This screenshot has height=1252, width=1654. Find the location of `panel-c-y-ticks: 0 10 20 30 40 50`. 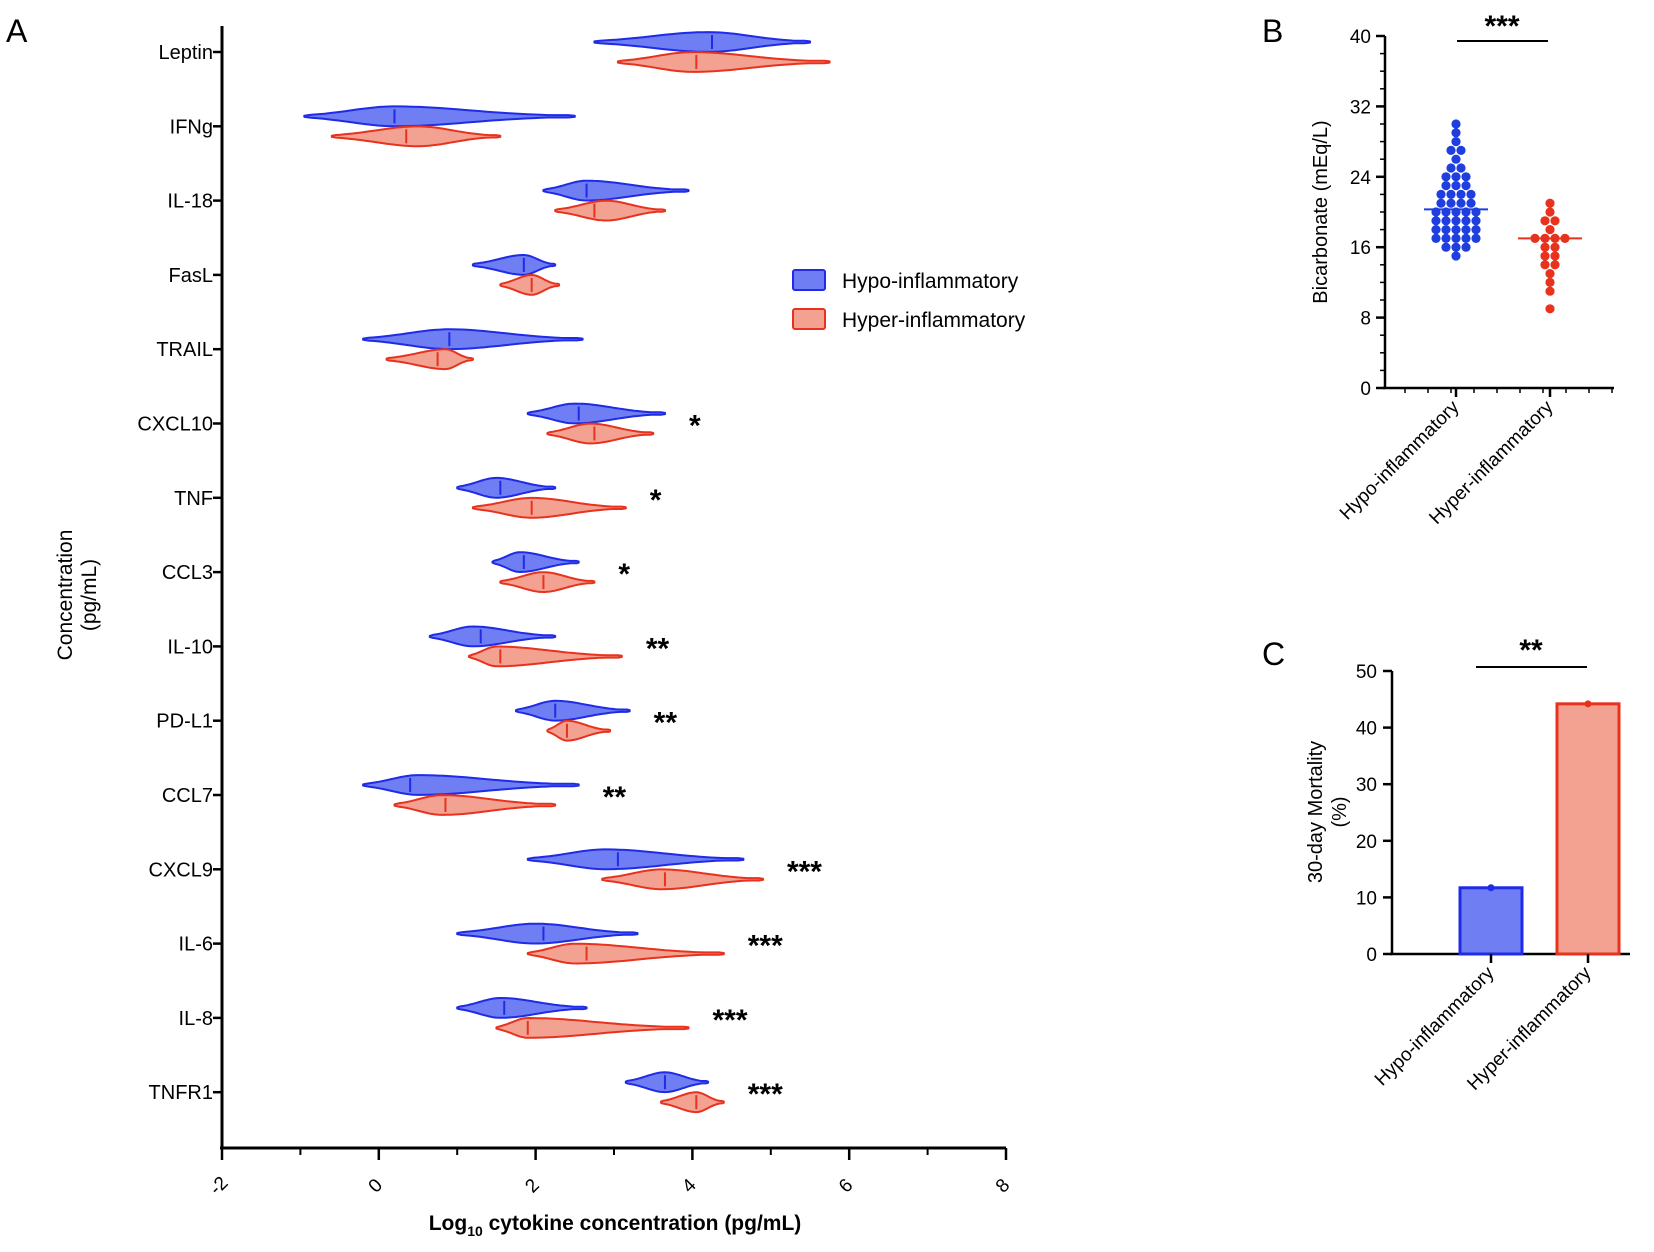

panel-c-y-ticks: 0 10 20 30 40 50 is located at coordinates (1374, 814).